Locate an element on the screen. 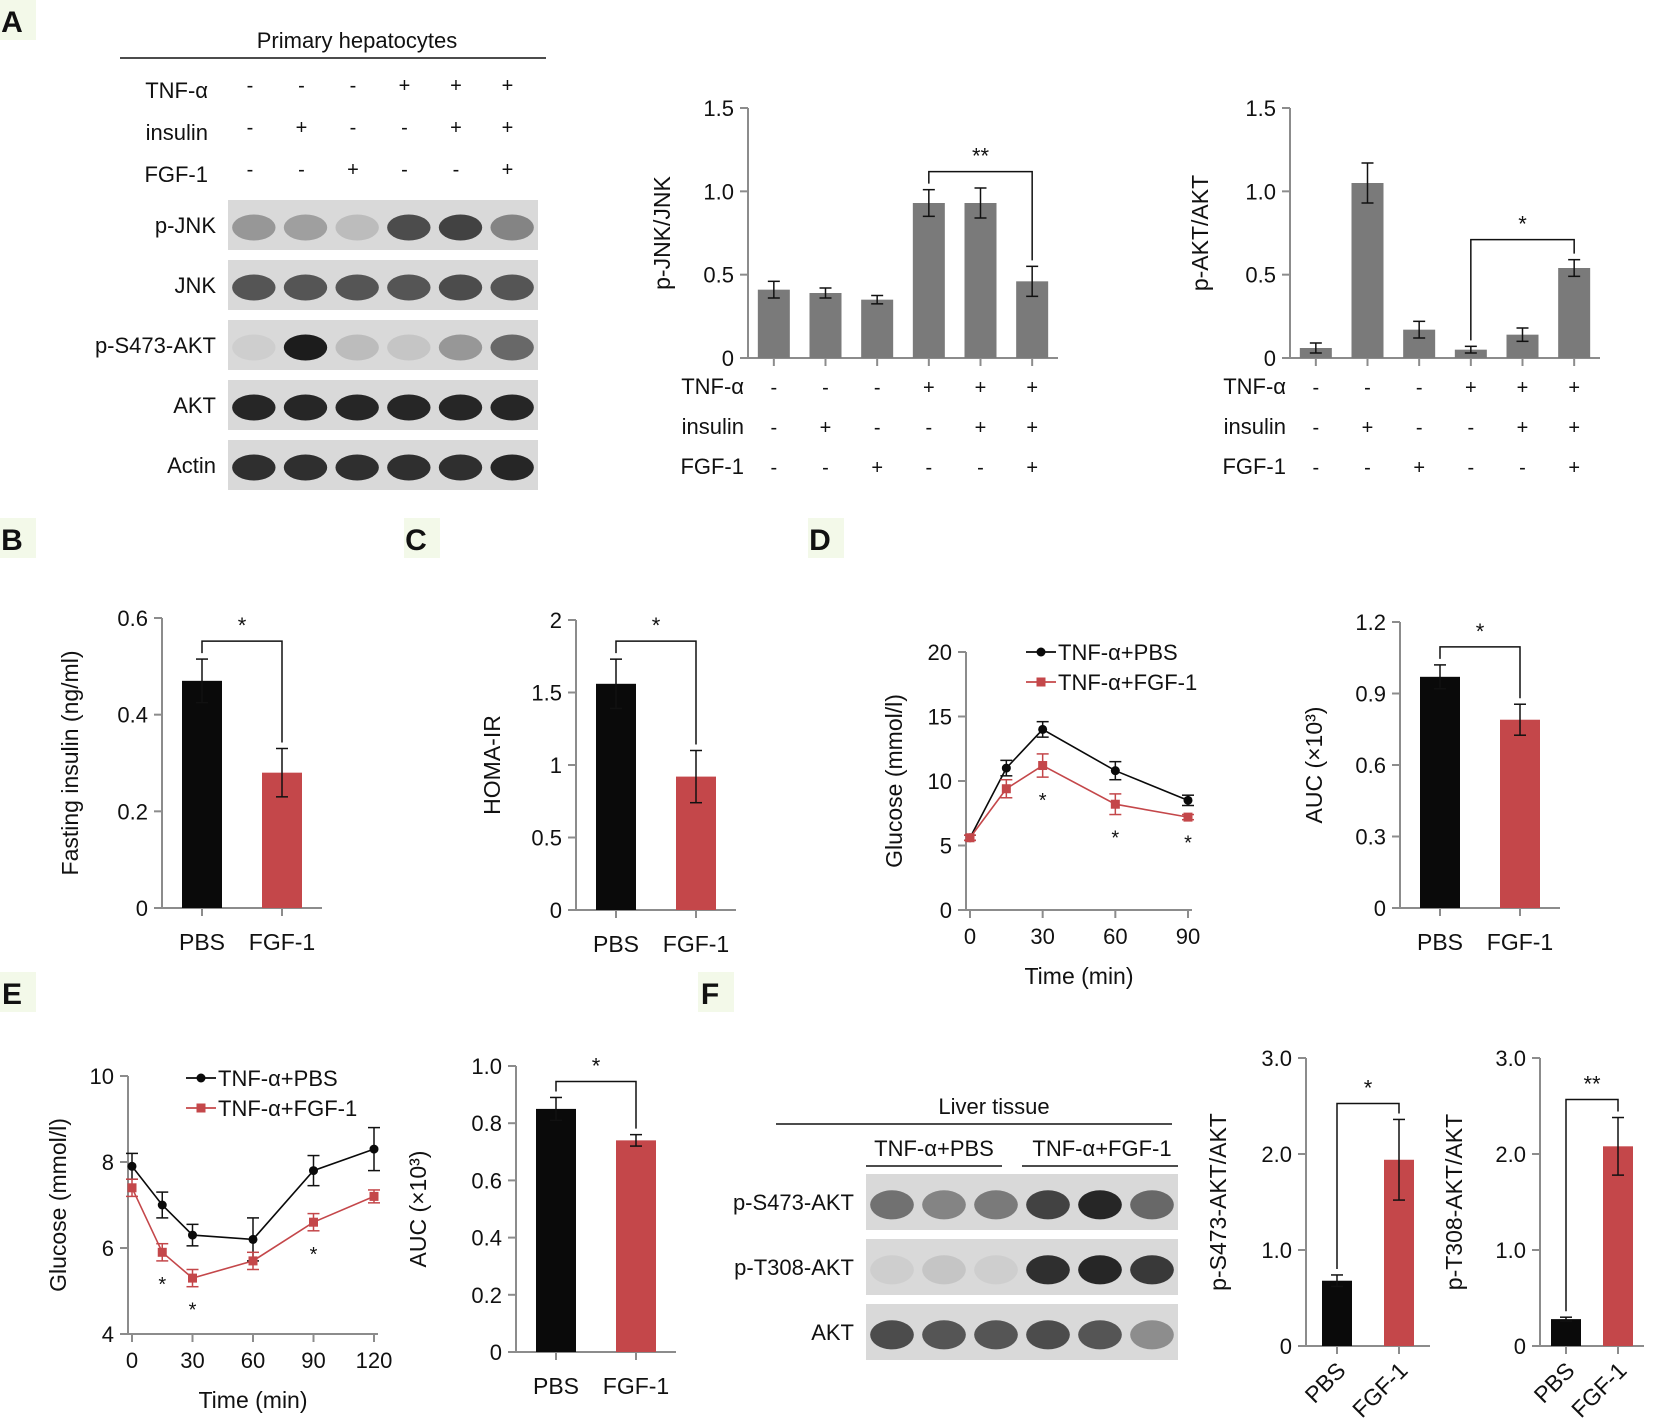  A-jnk-y-tick-label: 0.5 is located at coordinates (718, 275).